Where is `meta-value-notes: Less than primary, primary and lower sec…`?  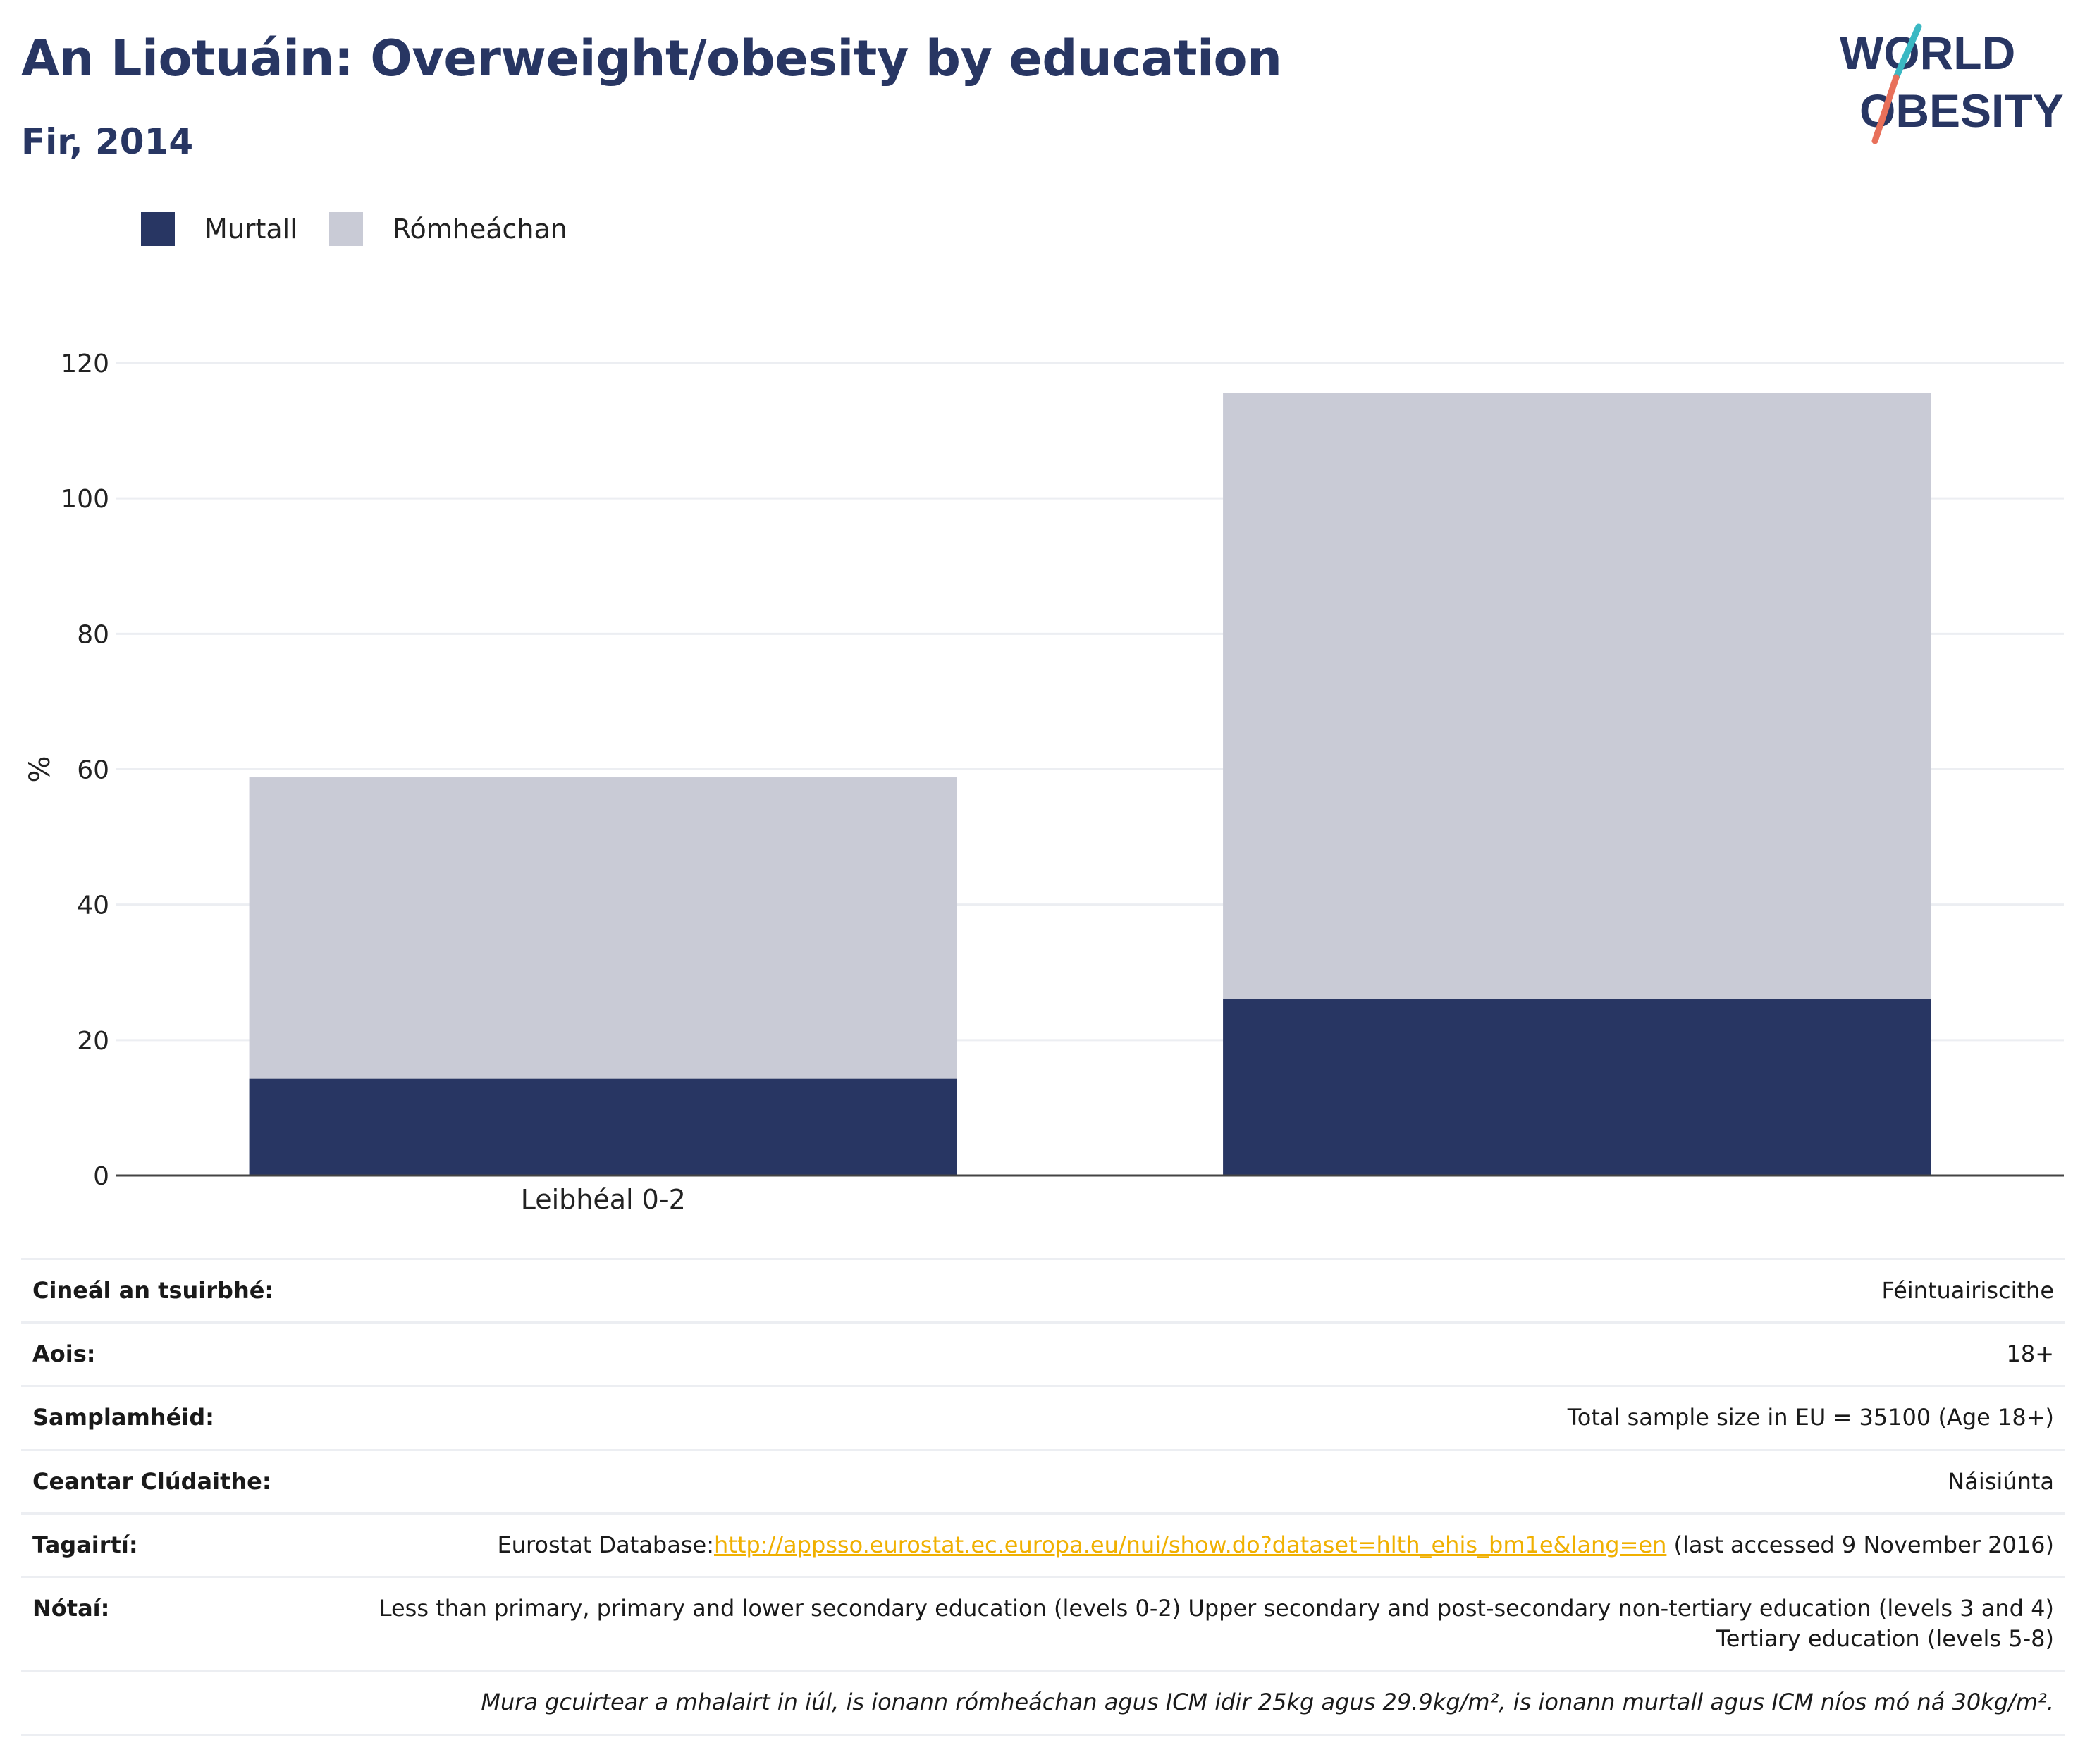
meta-value-notes: Less than primary, primary and lower sec… is located at coordinates (1202, 1623).